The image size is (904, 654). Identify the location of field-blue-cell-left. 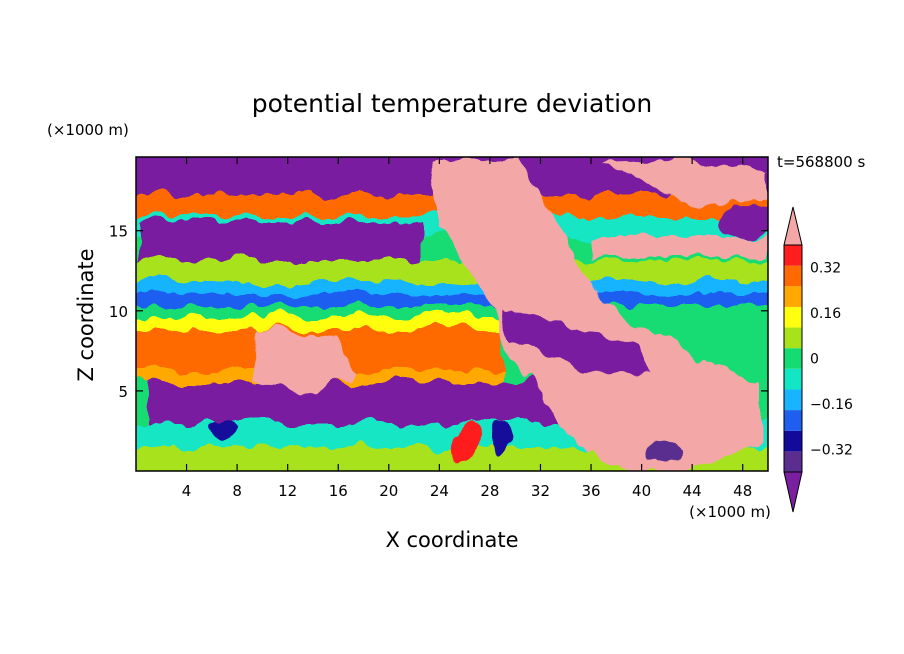
(222, 430).